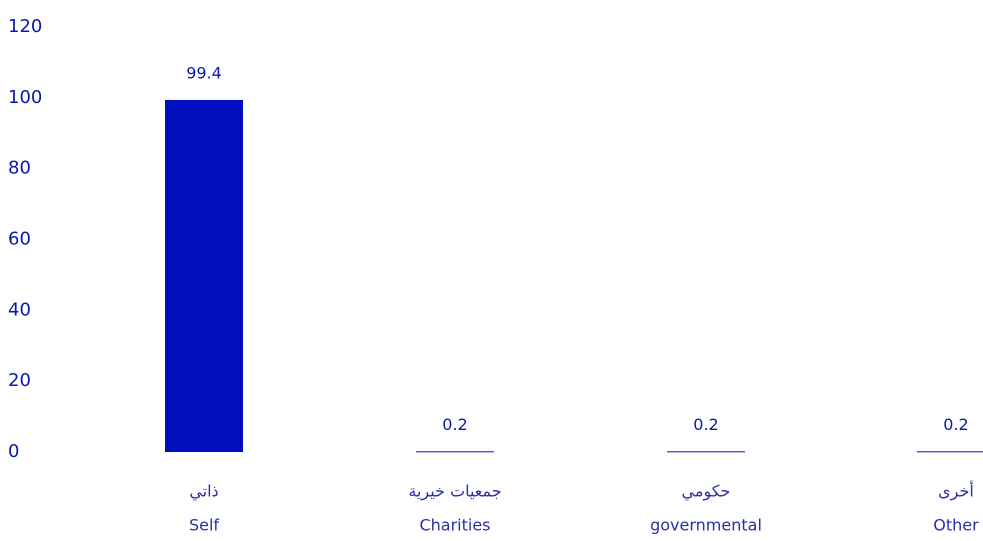 This screenshot has height=541, width=983. What do you see at coordinates (454, 492) in the screenshot?
I see `category-label-ar: جمعيات خيرية` at bounding box center [454, 492].